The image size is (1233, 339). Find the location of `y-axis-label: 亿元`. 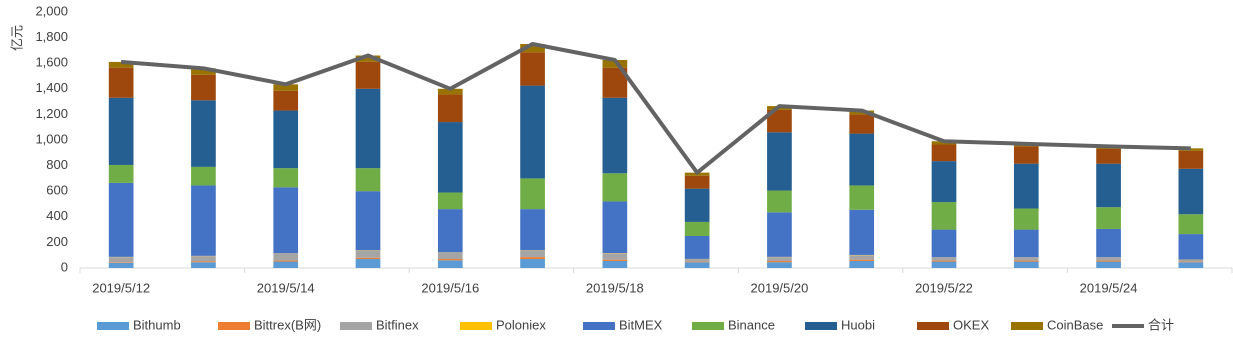

y-axis-label: 亿元 is located at coordinates (16, 38).